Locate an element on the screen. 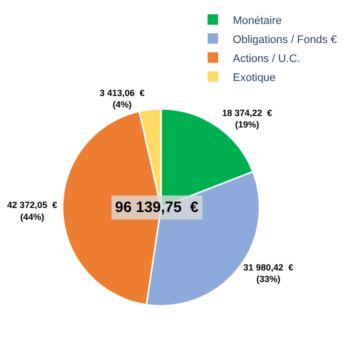 Image resolution: width=347 pixels, height=339 pixels. legend-label: Exotique is located at coordinates (254, 78).